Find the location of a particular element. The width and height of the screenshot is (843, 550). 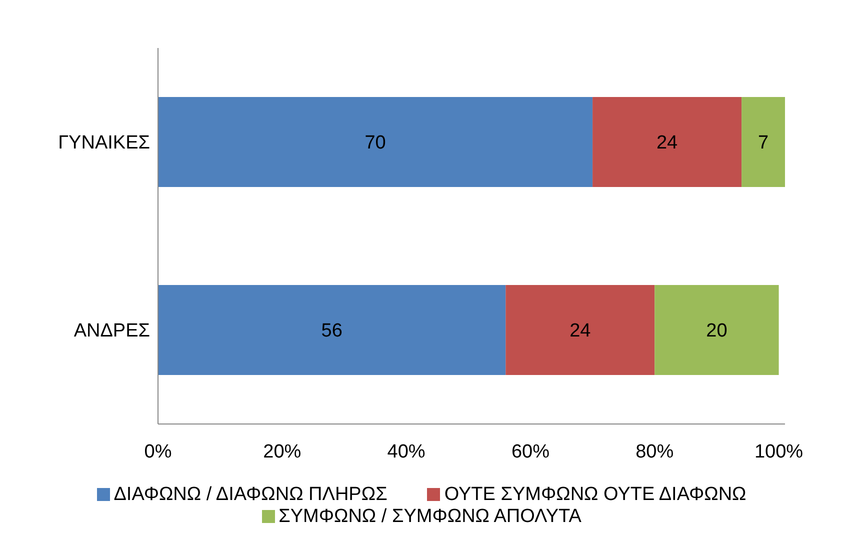

x-tick-label: 0% is located at coordinates (158, 451).